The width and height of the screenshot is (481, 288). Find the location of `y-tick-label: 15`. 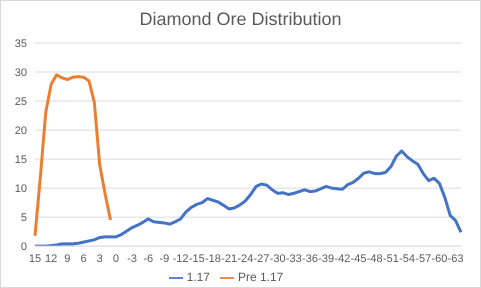

y-tick-label: 15 is located at coordinates (20, 160).